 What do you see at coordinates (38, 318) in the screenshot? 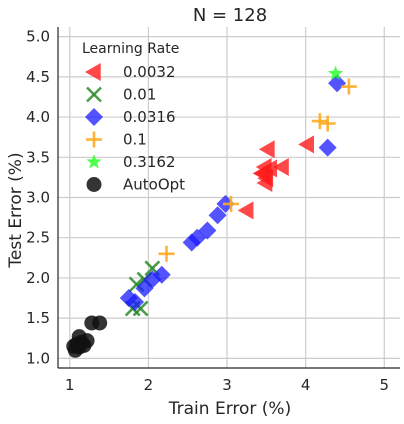
I see `y-tick-label: 1.5` at bounding box center [38, 318].